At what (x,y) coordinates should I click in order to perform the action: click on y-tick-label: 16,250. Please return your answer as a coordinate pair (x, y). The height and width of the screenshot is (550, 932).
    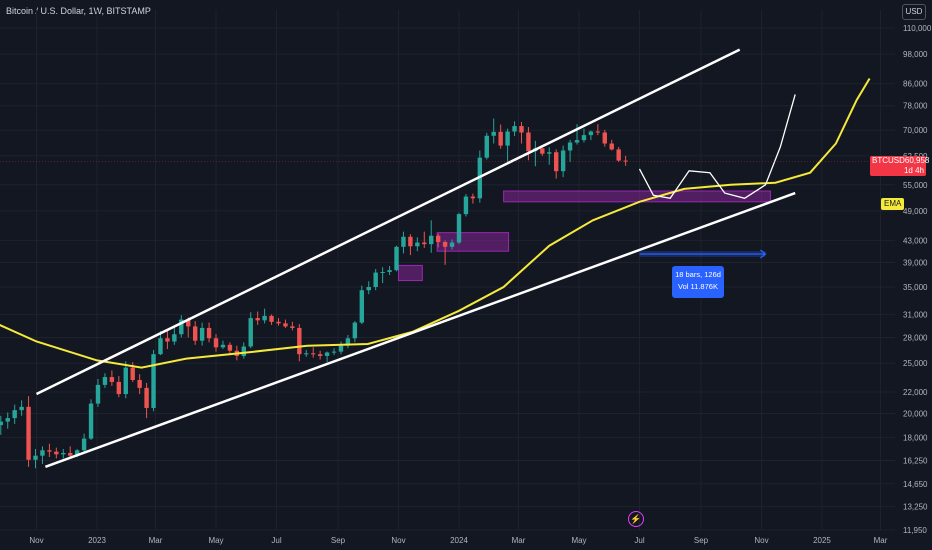
    Looking at the image, I should click on (915, 460).